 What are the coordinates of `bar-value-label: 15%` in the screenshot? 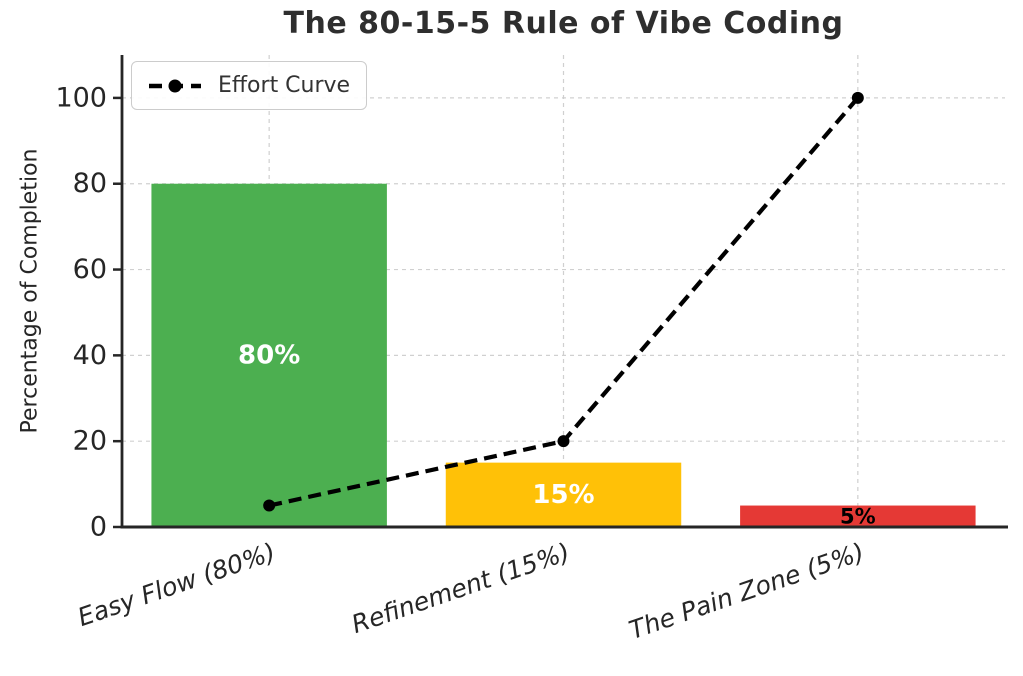 It's located at (563, 495).